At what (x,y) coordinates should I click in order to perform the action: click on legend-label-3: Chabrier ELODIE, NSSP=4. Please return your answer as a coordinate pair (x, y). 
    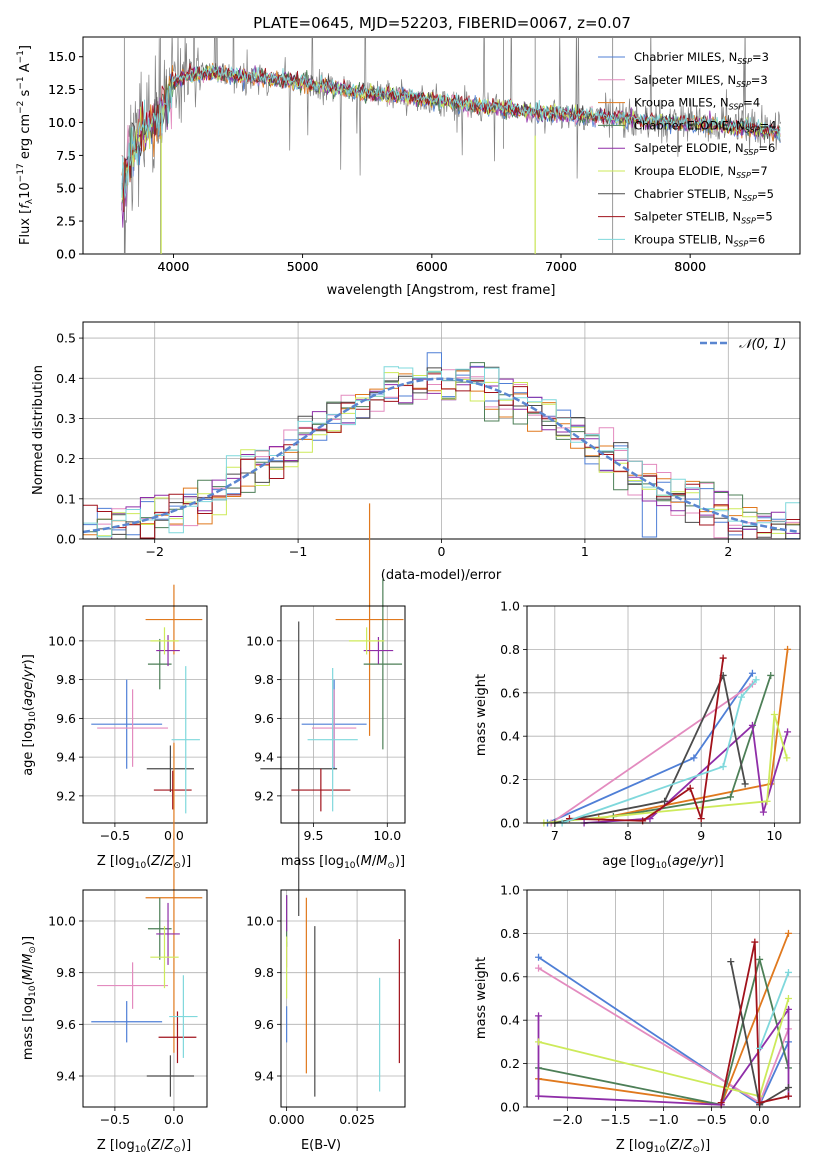
    Looking at the image, I should click on (705, 126).